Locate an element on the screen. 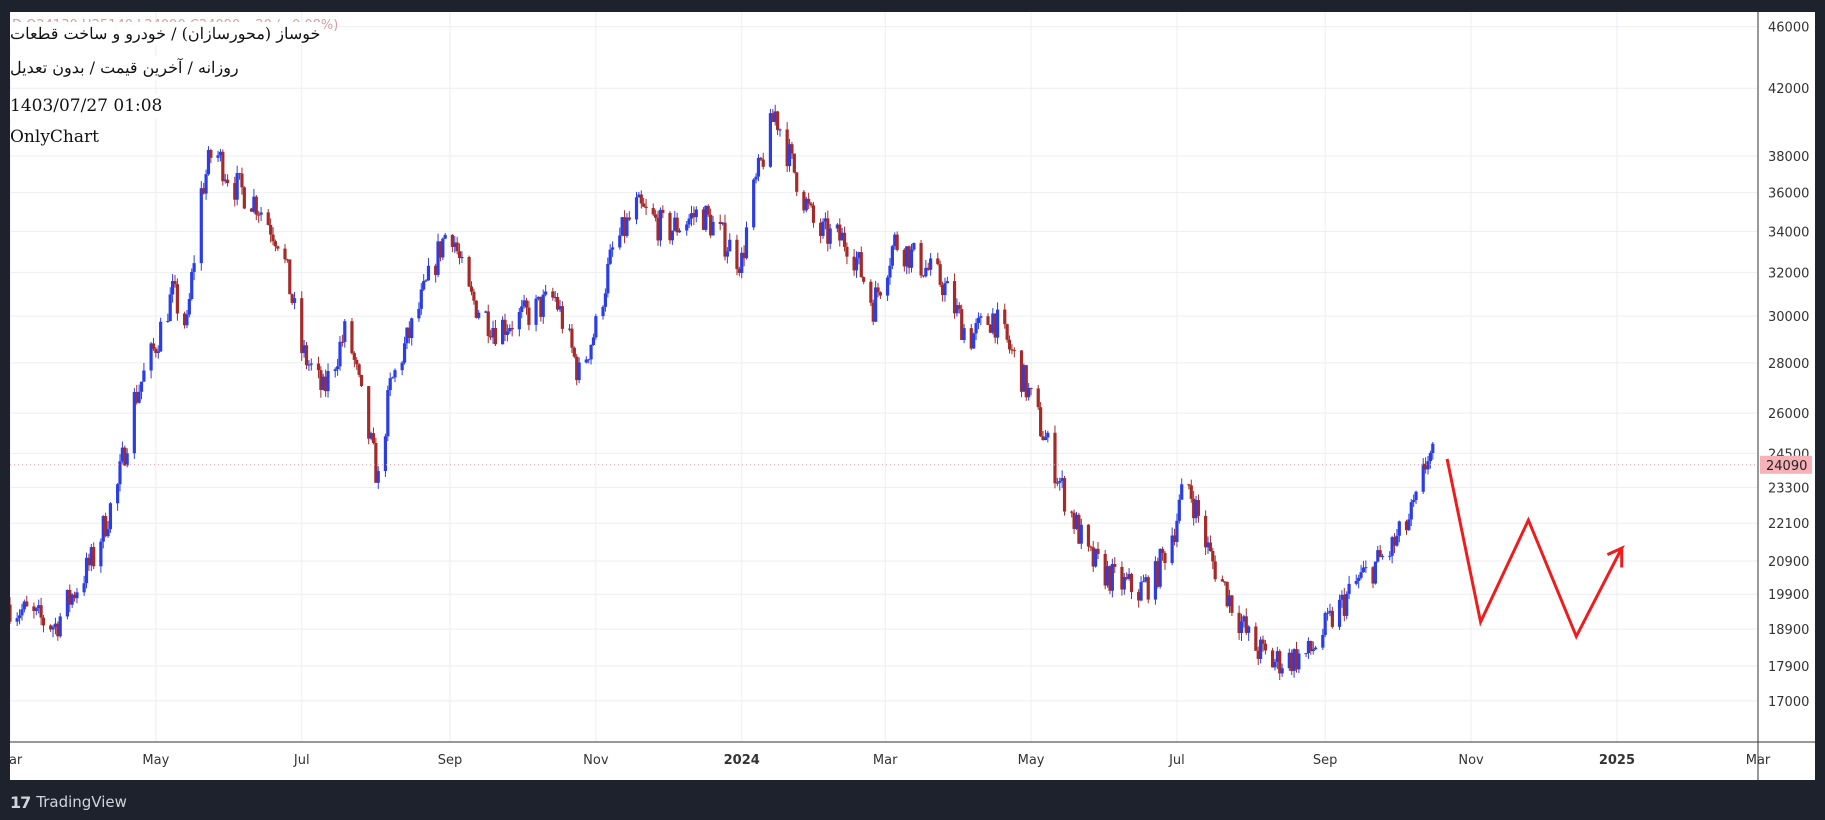 The image size is (1825, 820). footer-branding: 17 TradingView is located at coordinates (68, 802).